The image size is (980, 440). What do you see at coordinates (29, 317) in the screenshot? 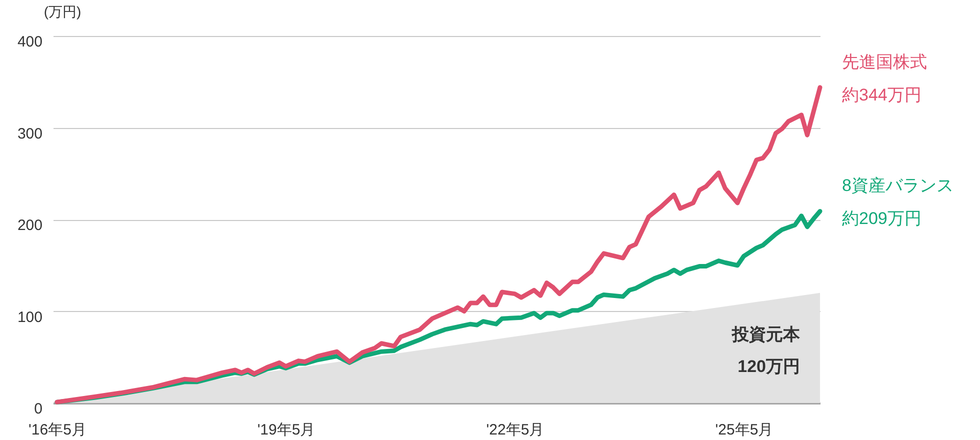
I see `y-tick-label: 100` at bounding box center [29, 317].